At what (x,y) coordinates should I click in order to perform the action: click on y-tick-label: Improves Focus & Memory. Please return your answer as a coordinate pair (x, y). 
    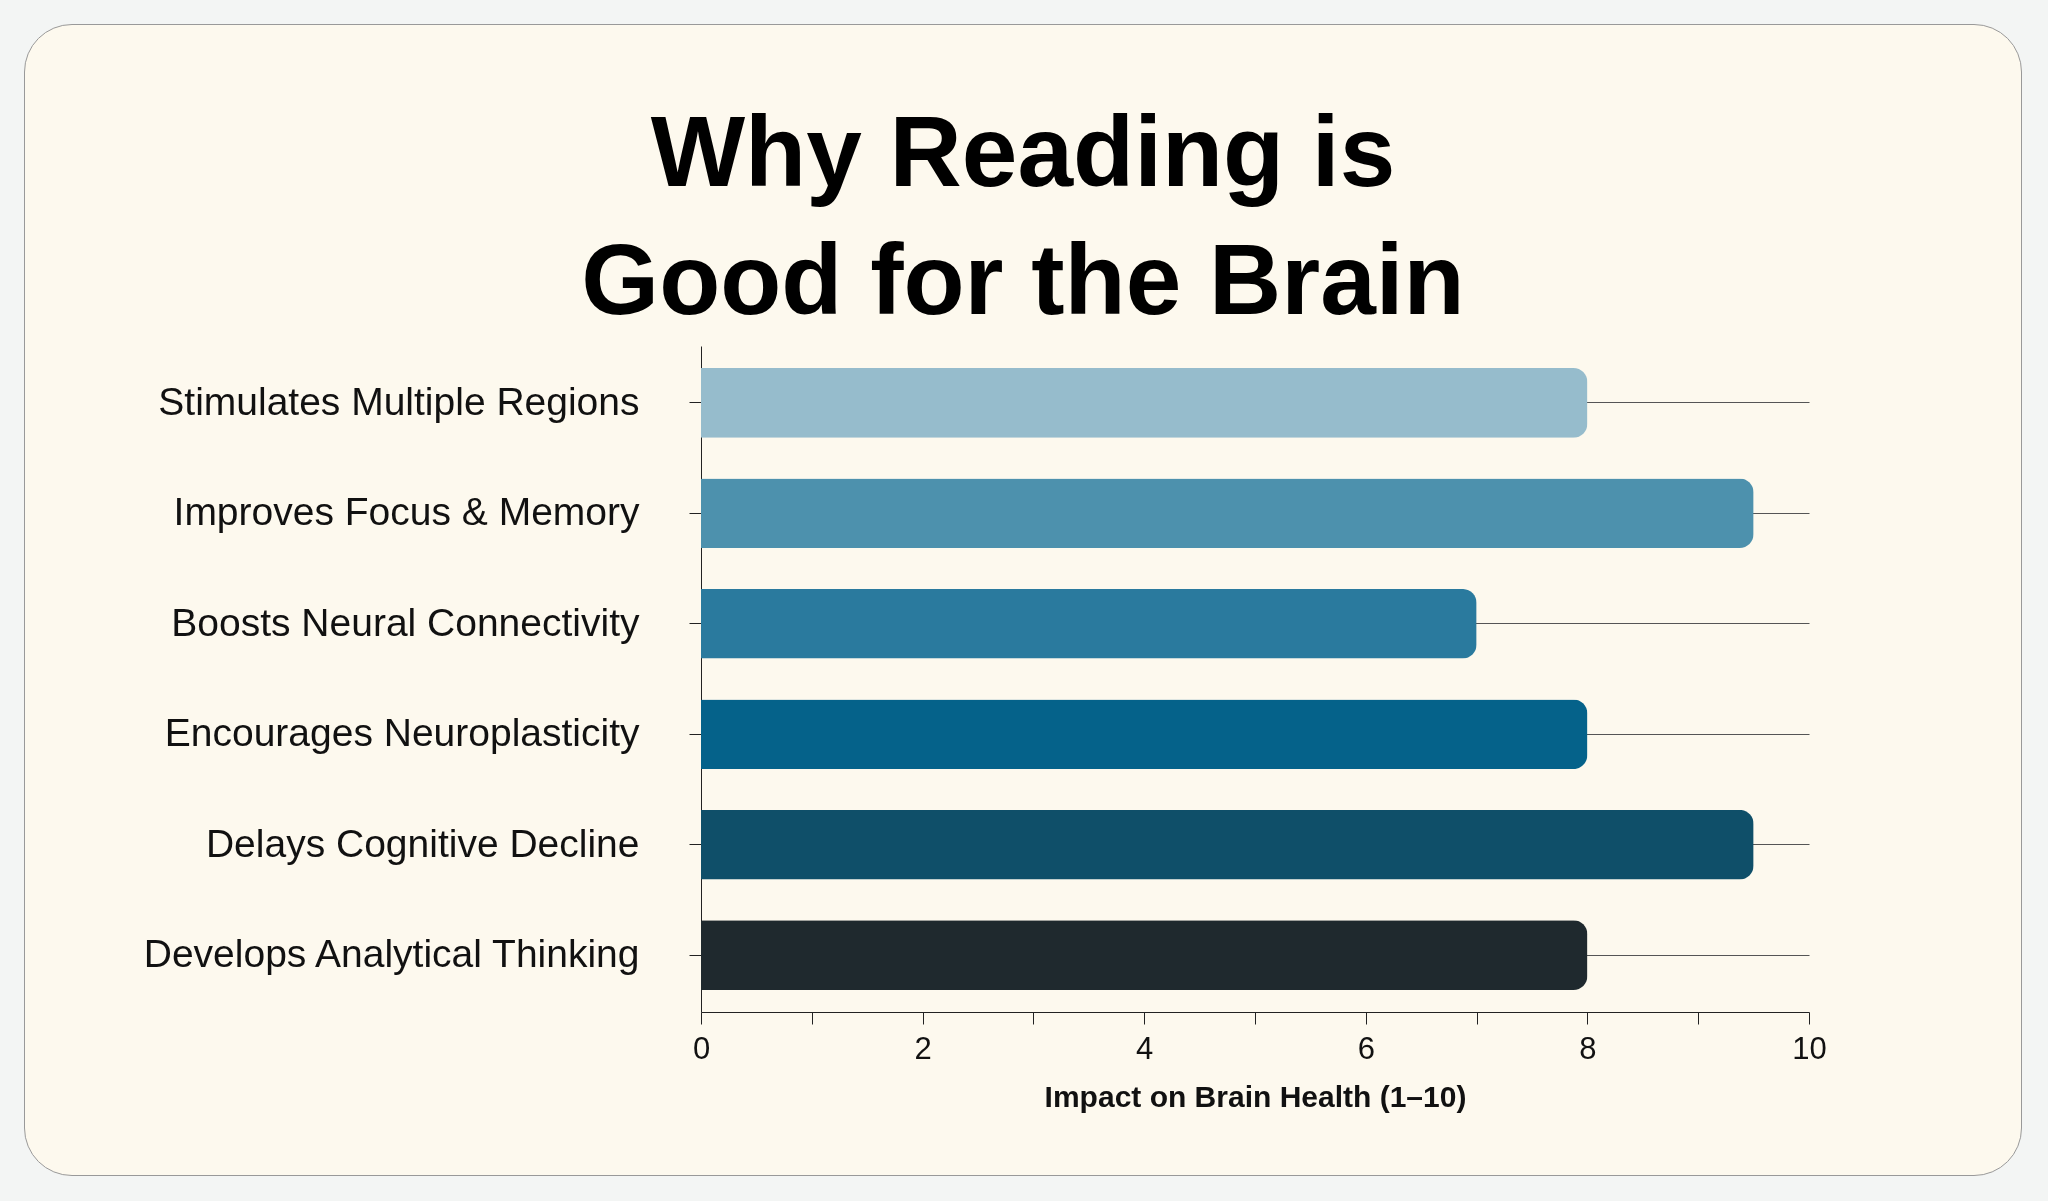
    Looking at the image, I should click on (406, 512).